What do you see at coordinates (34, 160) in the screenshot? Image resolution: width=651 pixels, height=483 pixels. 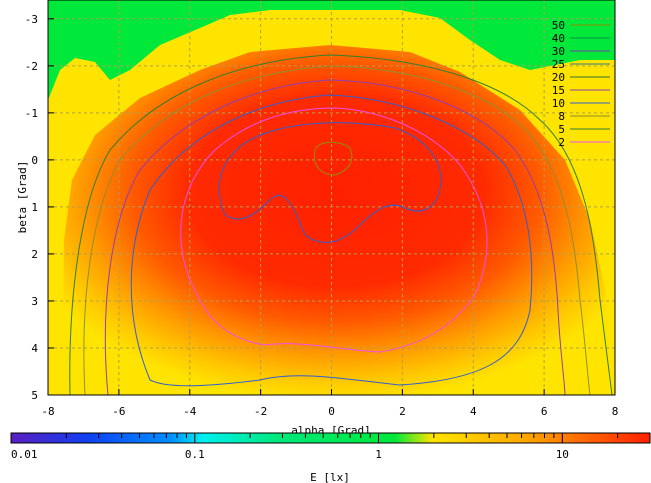 I see `y-tick-label: 0` at bounding box center [34, 160].